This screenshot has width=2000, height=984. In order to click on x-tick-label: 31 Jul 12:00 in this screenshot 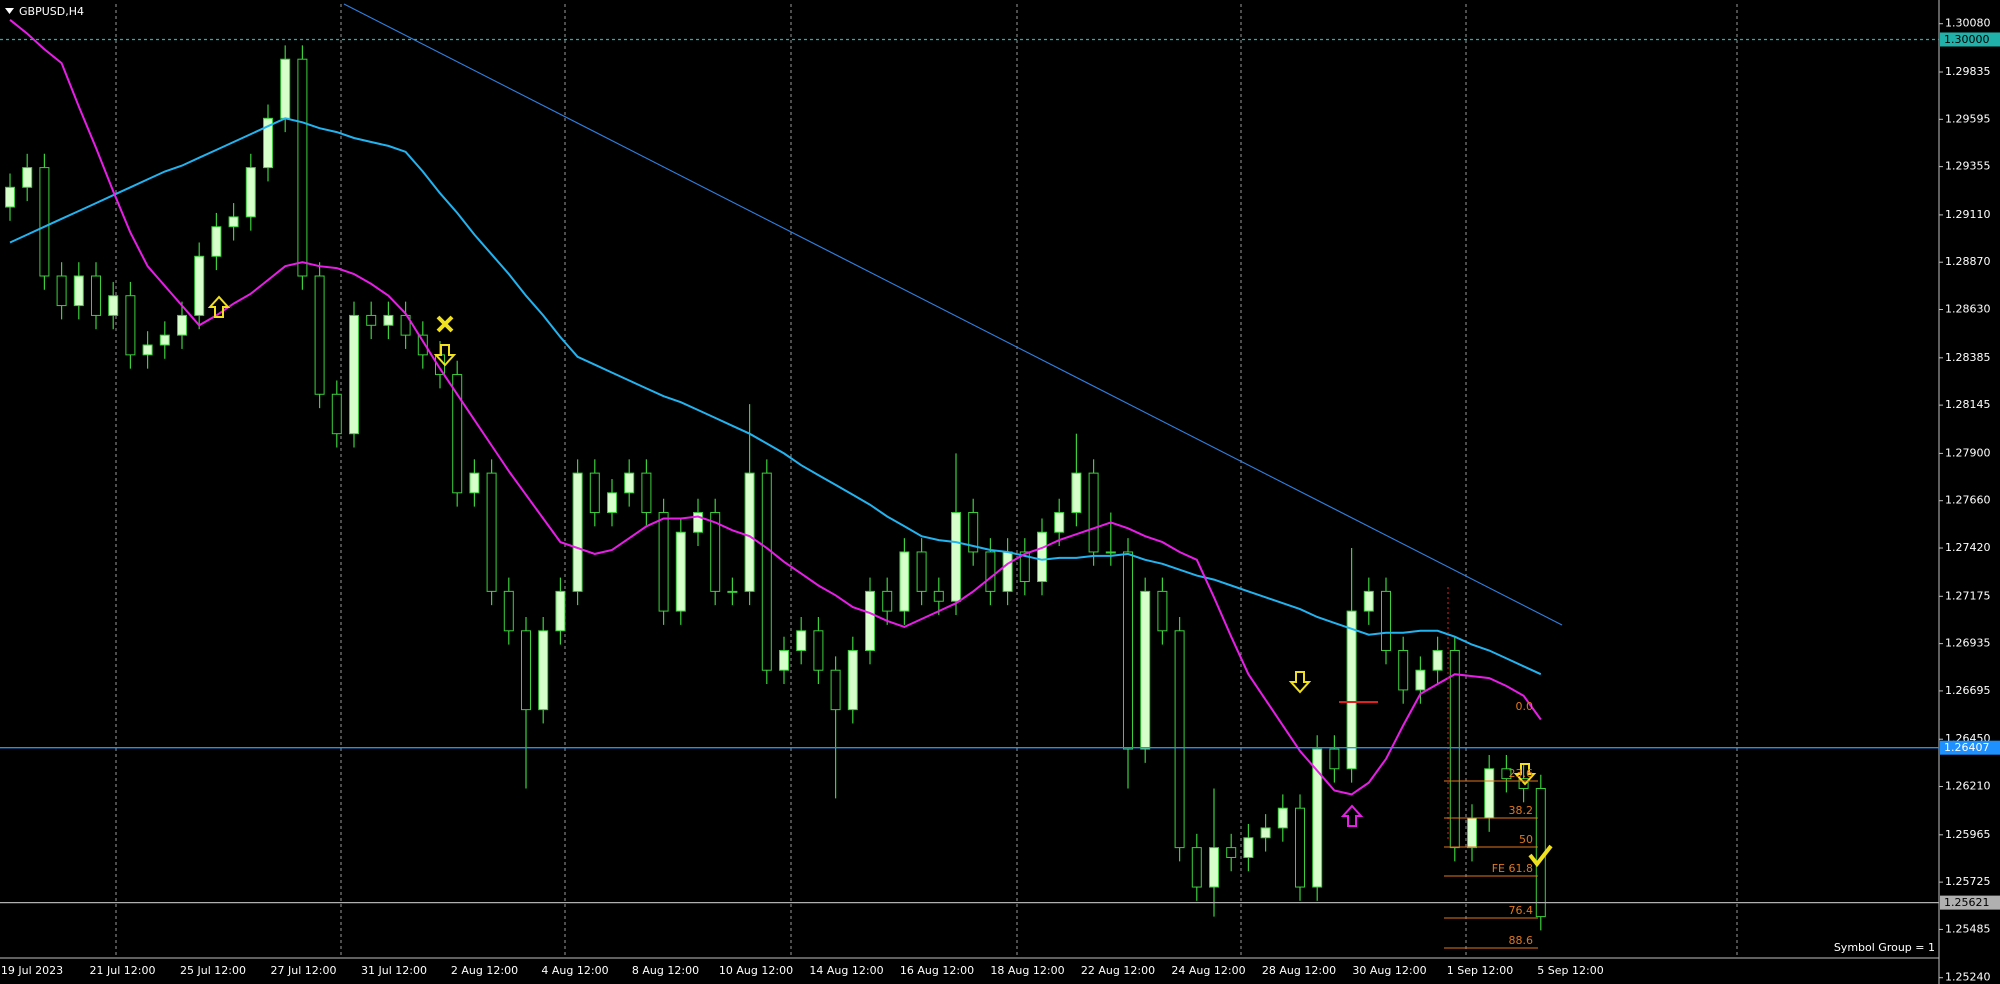, I will do `click(394, 970)`.